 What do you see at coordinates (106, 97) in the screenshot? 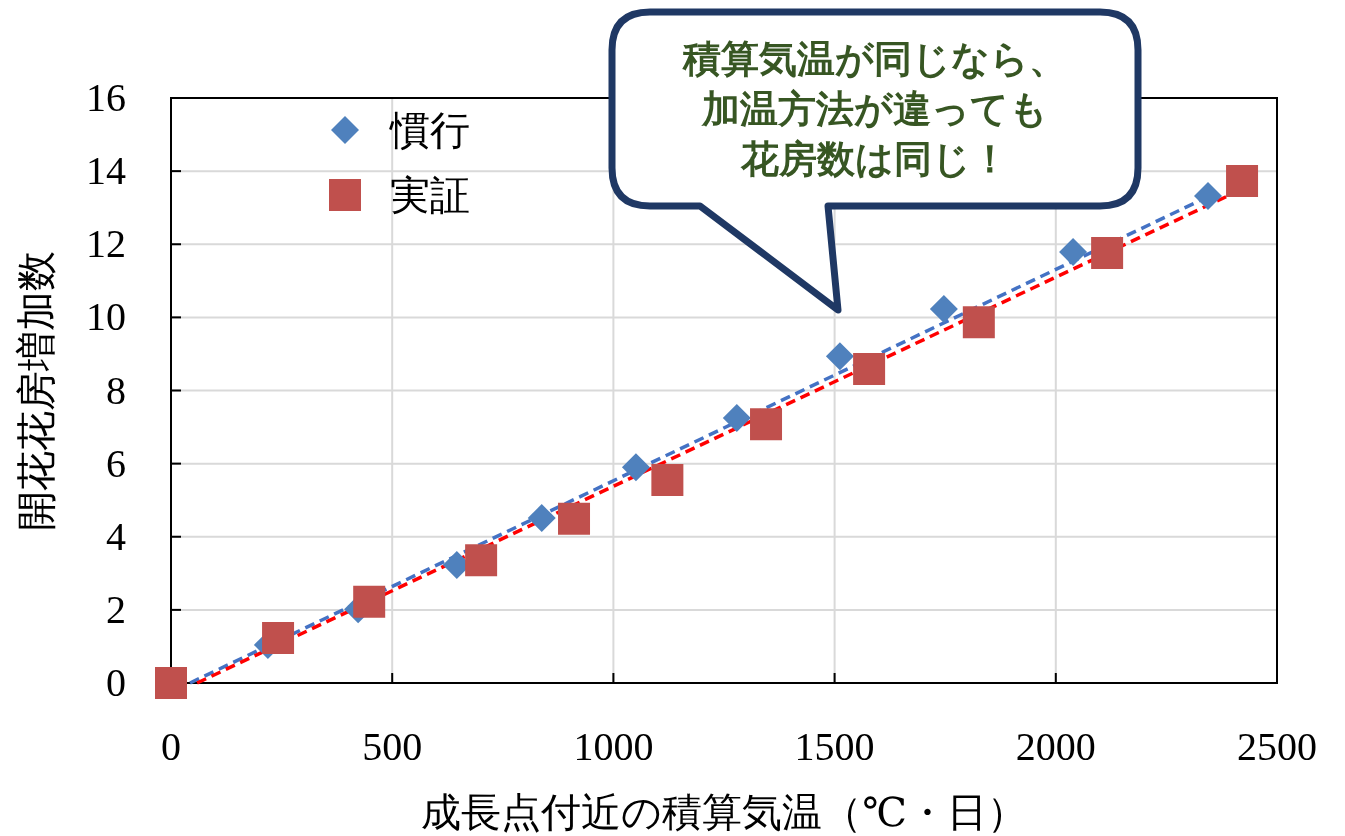
I see `y-tick-label: 16` at bounding box center [106, 97].